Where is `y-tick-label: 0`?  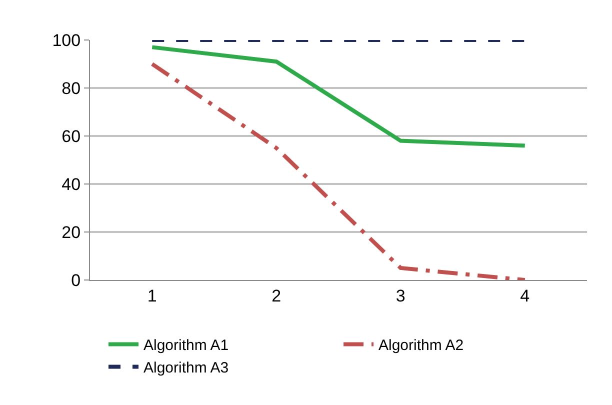 y-tick-label: 0 is located at coordinates (76, 280).